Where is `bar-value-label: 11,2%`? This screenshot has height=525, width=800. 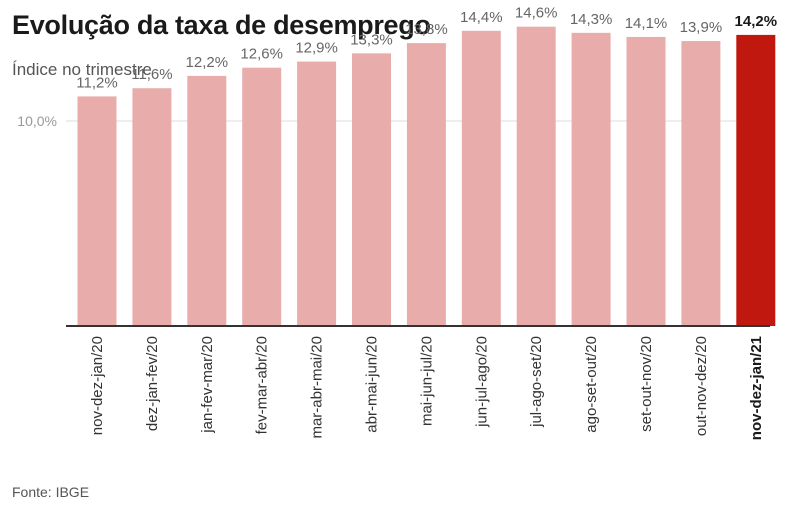 bar-value-label: 11,2% is located at coordinates (96, 82).